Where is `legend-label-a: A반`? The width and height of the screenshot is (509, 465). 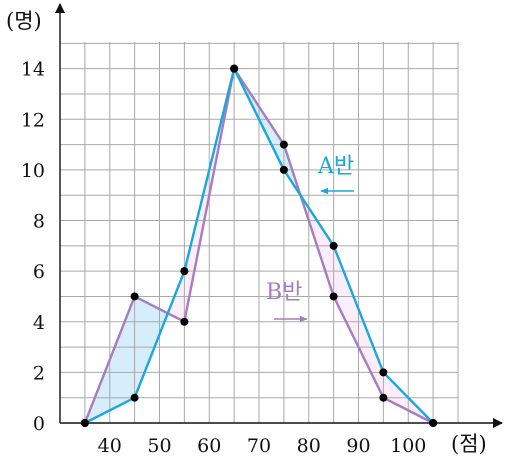 legend-label-a: A반 is located at coordinates (335, 166).